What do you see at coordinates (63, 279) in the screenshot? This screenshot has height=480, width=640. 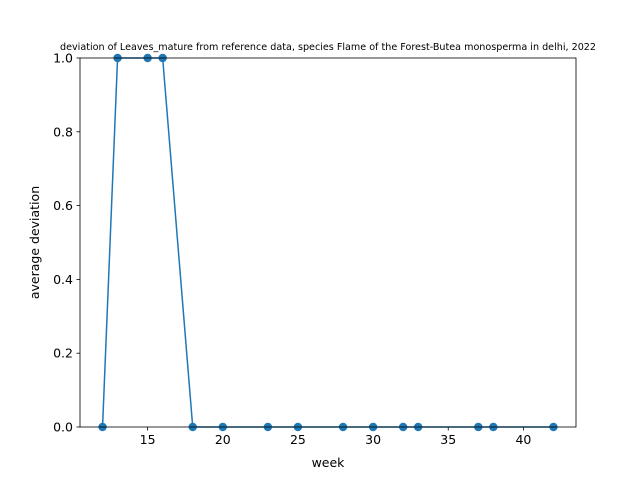 I see `y-tick-label: 0.4` at bounding box center [63, 279].